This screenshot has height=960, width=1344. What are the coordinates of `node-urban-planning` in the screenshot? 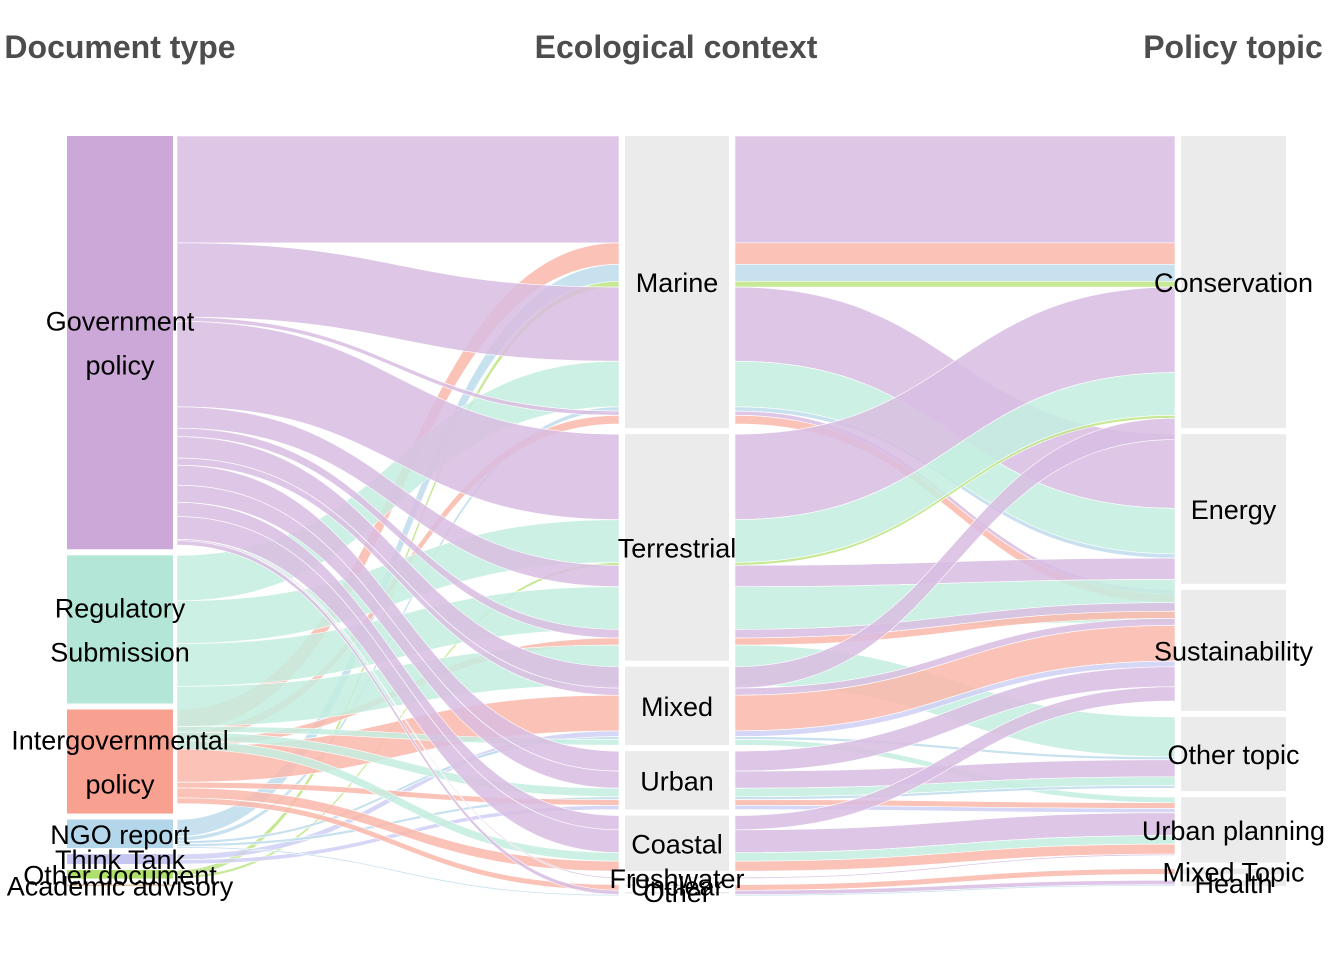 It's located at (1233, 830).